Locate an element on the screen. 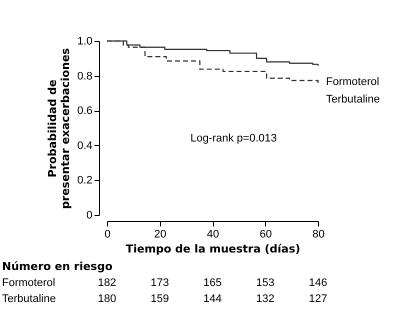 Image resolution: width=396 pixels, height=320 pixels. x-tick-label: 60 is located at coordinates (266, 234).